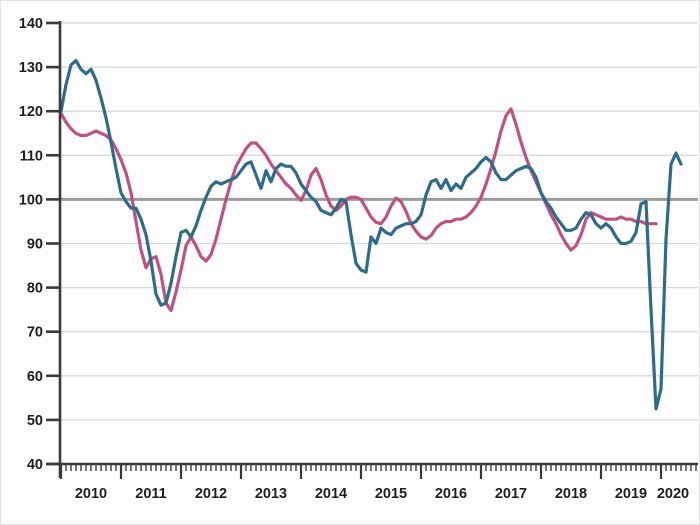  What do you see at coordinates (331, 494) in the screenshot?
I see `x-tick-label: 2014` at bounding box center [331, 494].